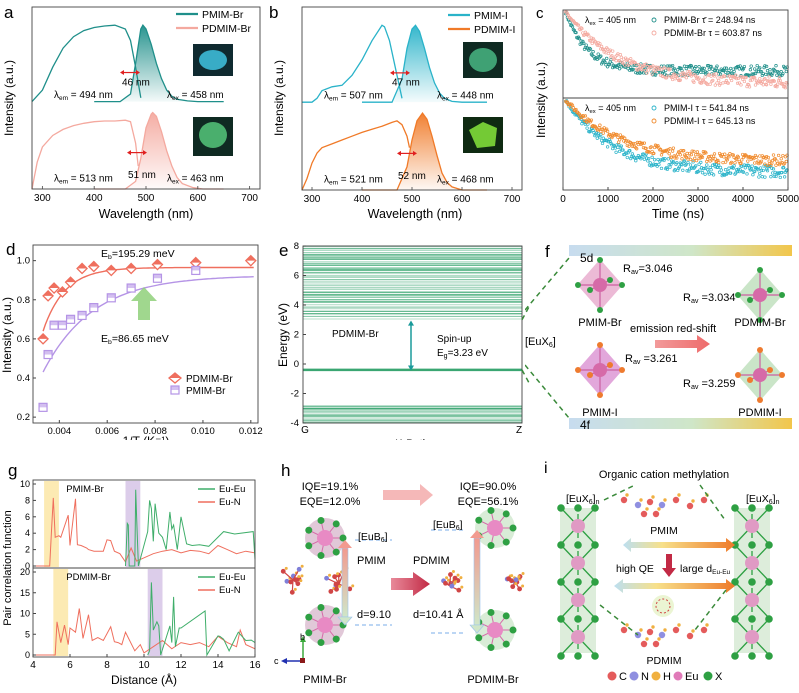 The height and width of the screenshot is (693, 799). Describe the element at coordinates (406, 83) in the screenshot. I see `fwhm-label: 47 nm` at that location.